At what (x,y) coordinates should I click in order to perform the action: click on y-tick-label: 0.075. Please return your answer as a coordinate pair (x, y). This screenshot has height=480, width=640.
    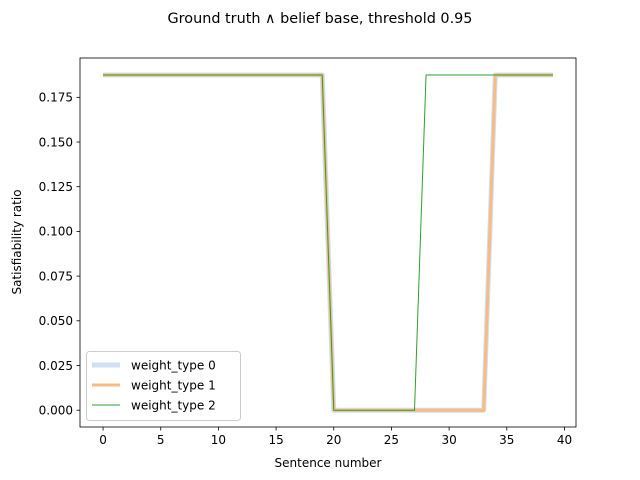
    Looking at the image, I should click on (56, 276).